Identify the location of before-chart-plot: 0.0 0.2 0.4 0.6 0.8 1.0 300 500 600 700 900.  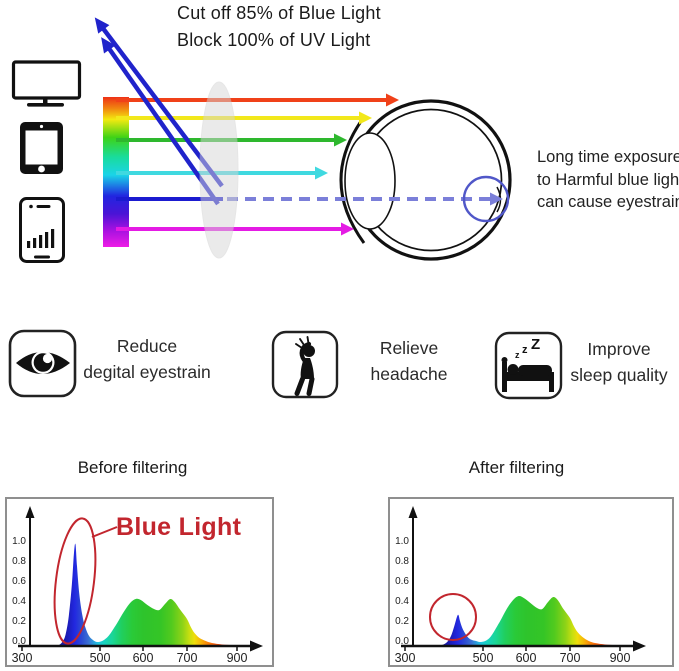
(137, 585).